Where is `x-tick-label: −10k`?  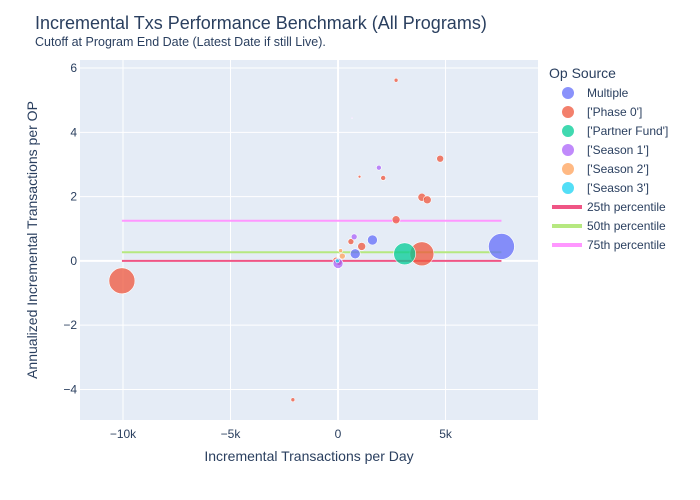 x-tick-label: −10k is located at coordinates (123, 434).